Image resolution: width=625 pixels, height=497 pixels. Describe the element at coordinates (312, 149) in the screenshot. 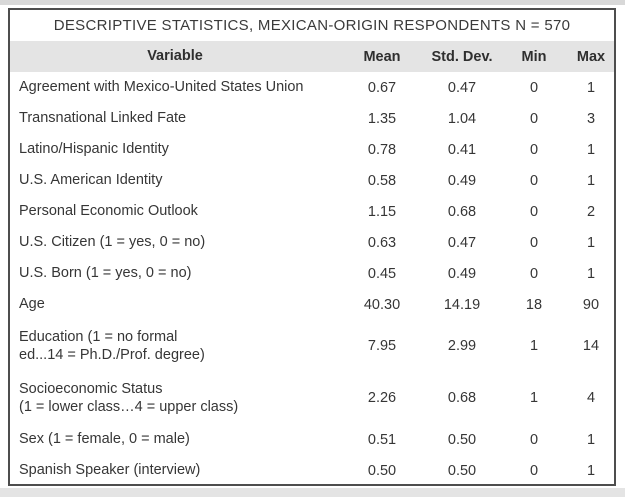

I see `table-row: Latino/Hispanic Identity 0.78 0.41 0 1` at that location.